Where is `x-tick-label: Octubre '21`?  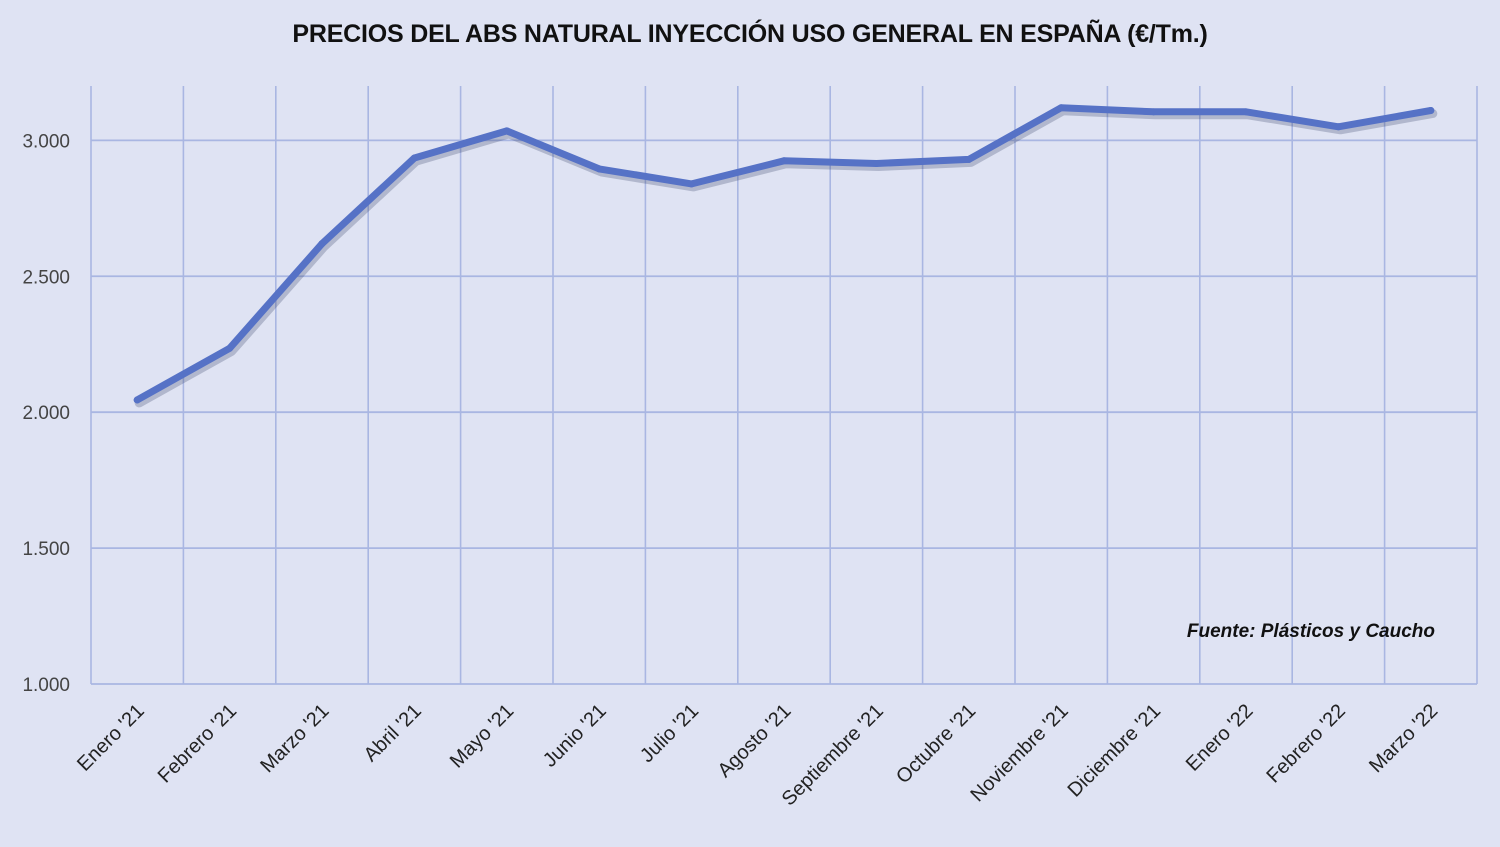
x-tick-label: Octubre '21 is located at coordinates (936, 744).